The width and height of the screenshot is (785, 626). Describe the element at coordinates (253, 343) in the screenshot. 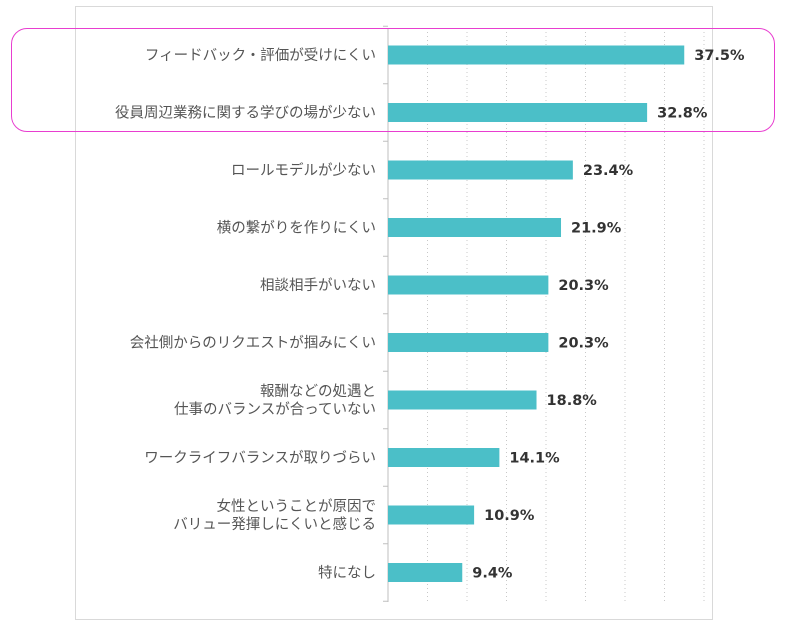

I see `category-label: 会社側からのリクエストが掴みにくい` at that location.